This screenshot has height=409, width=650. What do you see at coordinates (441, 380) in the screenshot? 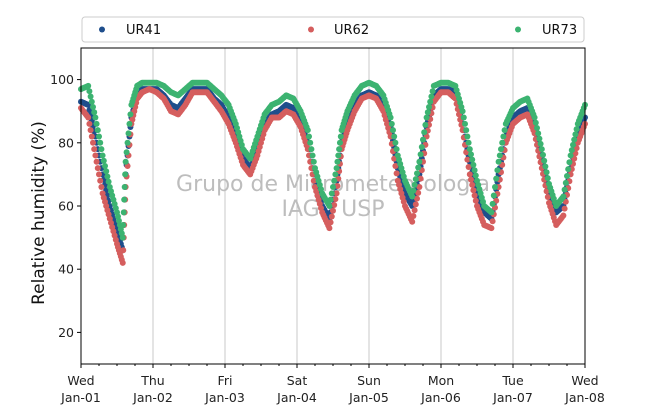
I see `x-tick-day-label: Mon` at bounding box center [441, 380].